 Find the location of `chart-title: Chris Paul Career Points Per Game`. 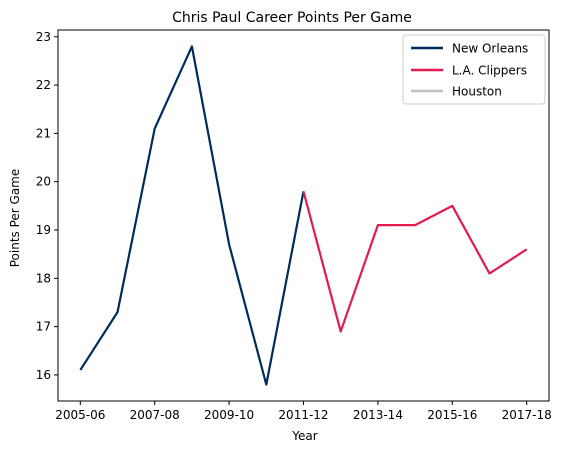

chart-title: Chris Paul Career Points Per Game is located at coordinates (292, 18).